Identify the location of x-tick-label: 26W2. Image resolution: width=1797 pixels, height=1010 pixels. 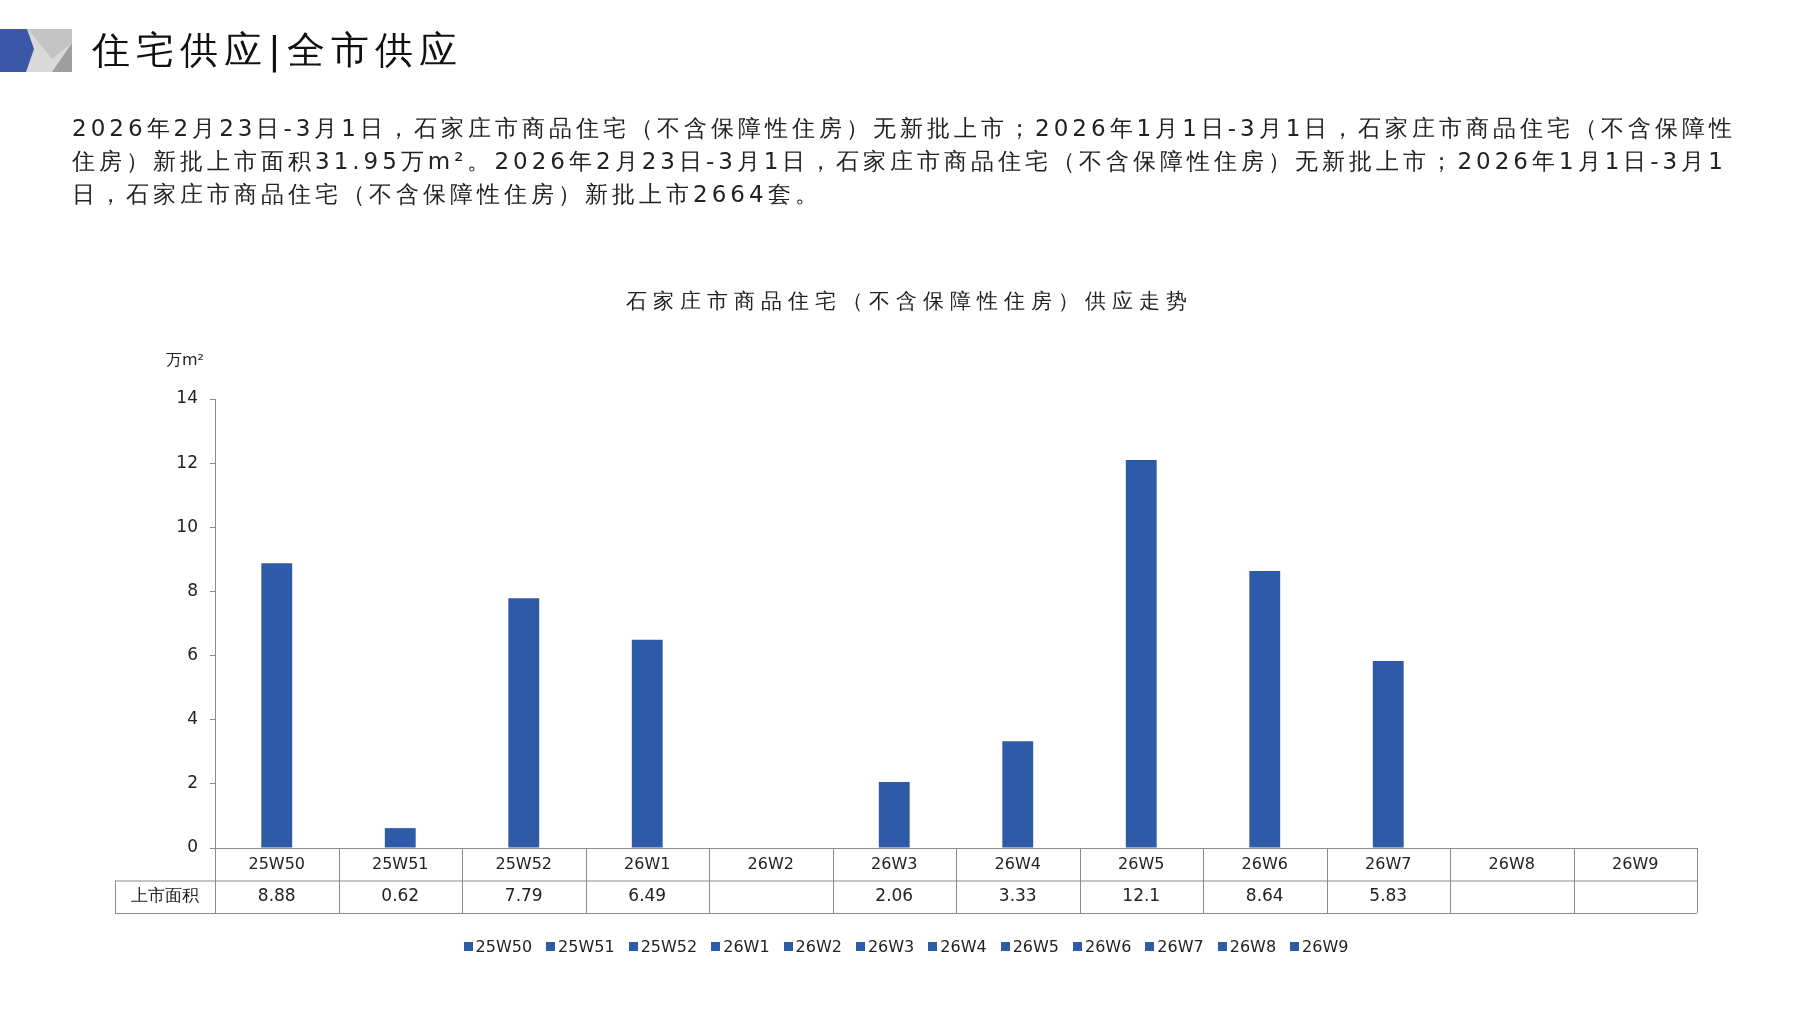
(770, 863).